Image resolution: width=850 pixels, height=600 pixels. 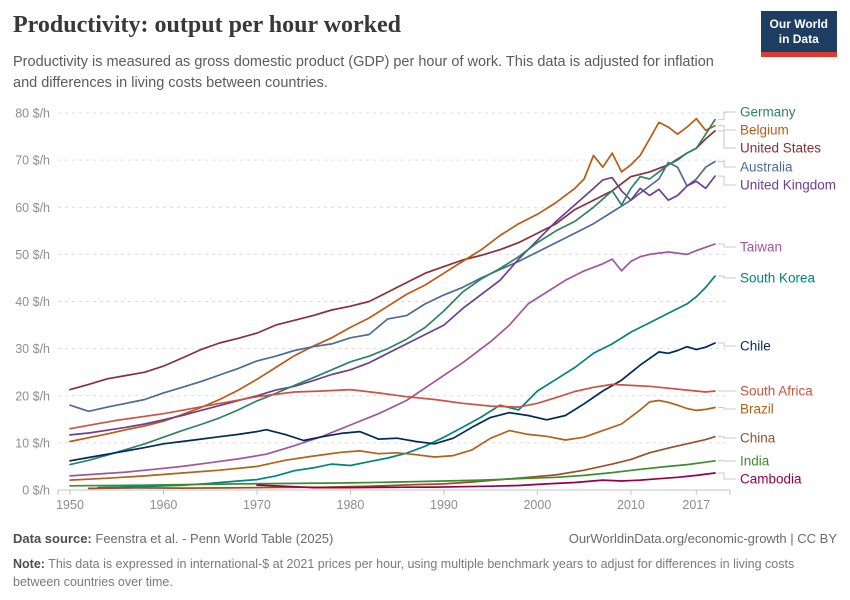 I want to click on owid-logo: Our World in Data, so click(x=798, y=34).